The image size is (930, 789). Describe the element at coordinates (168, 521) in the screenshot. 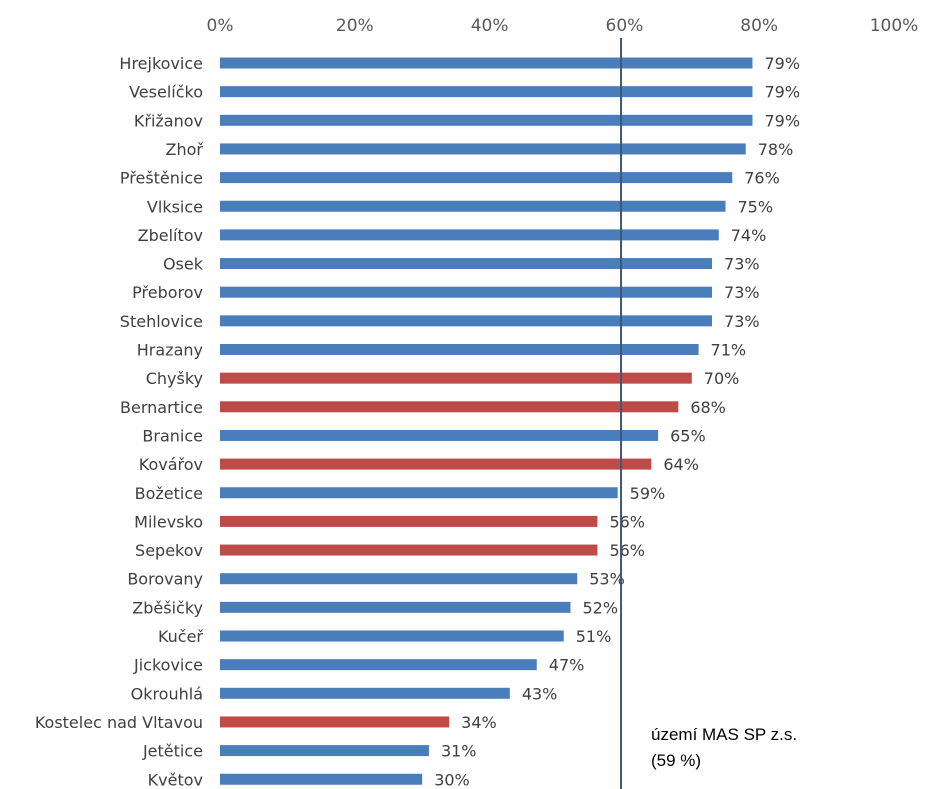

I see `category-label: Milevsko` at that location.